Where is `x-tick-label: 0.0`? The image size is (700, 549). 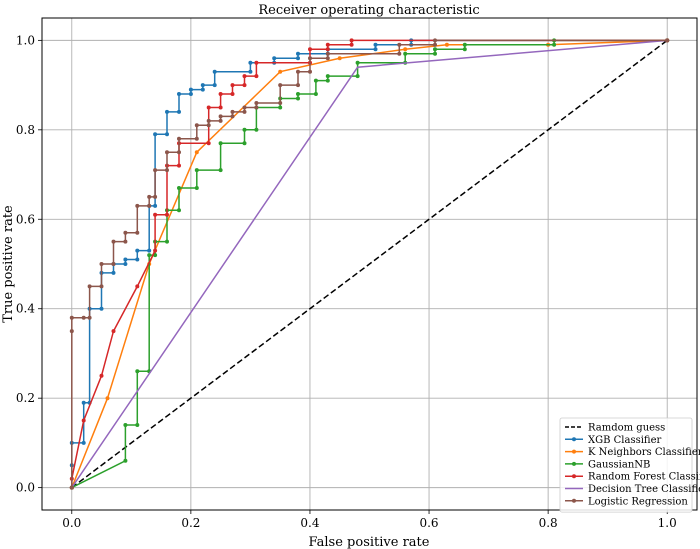
x-tick-label: 0.0 is located at coordinates (71, 523).